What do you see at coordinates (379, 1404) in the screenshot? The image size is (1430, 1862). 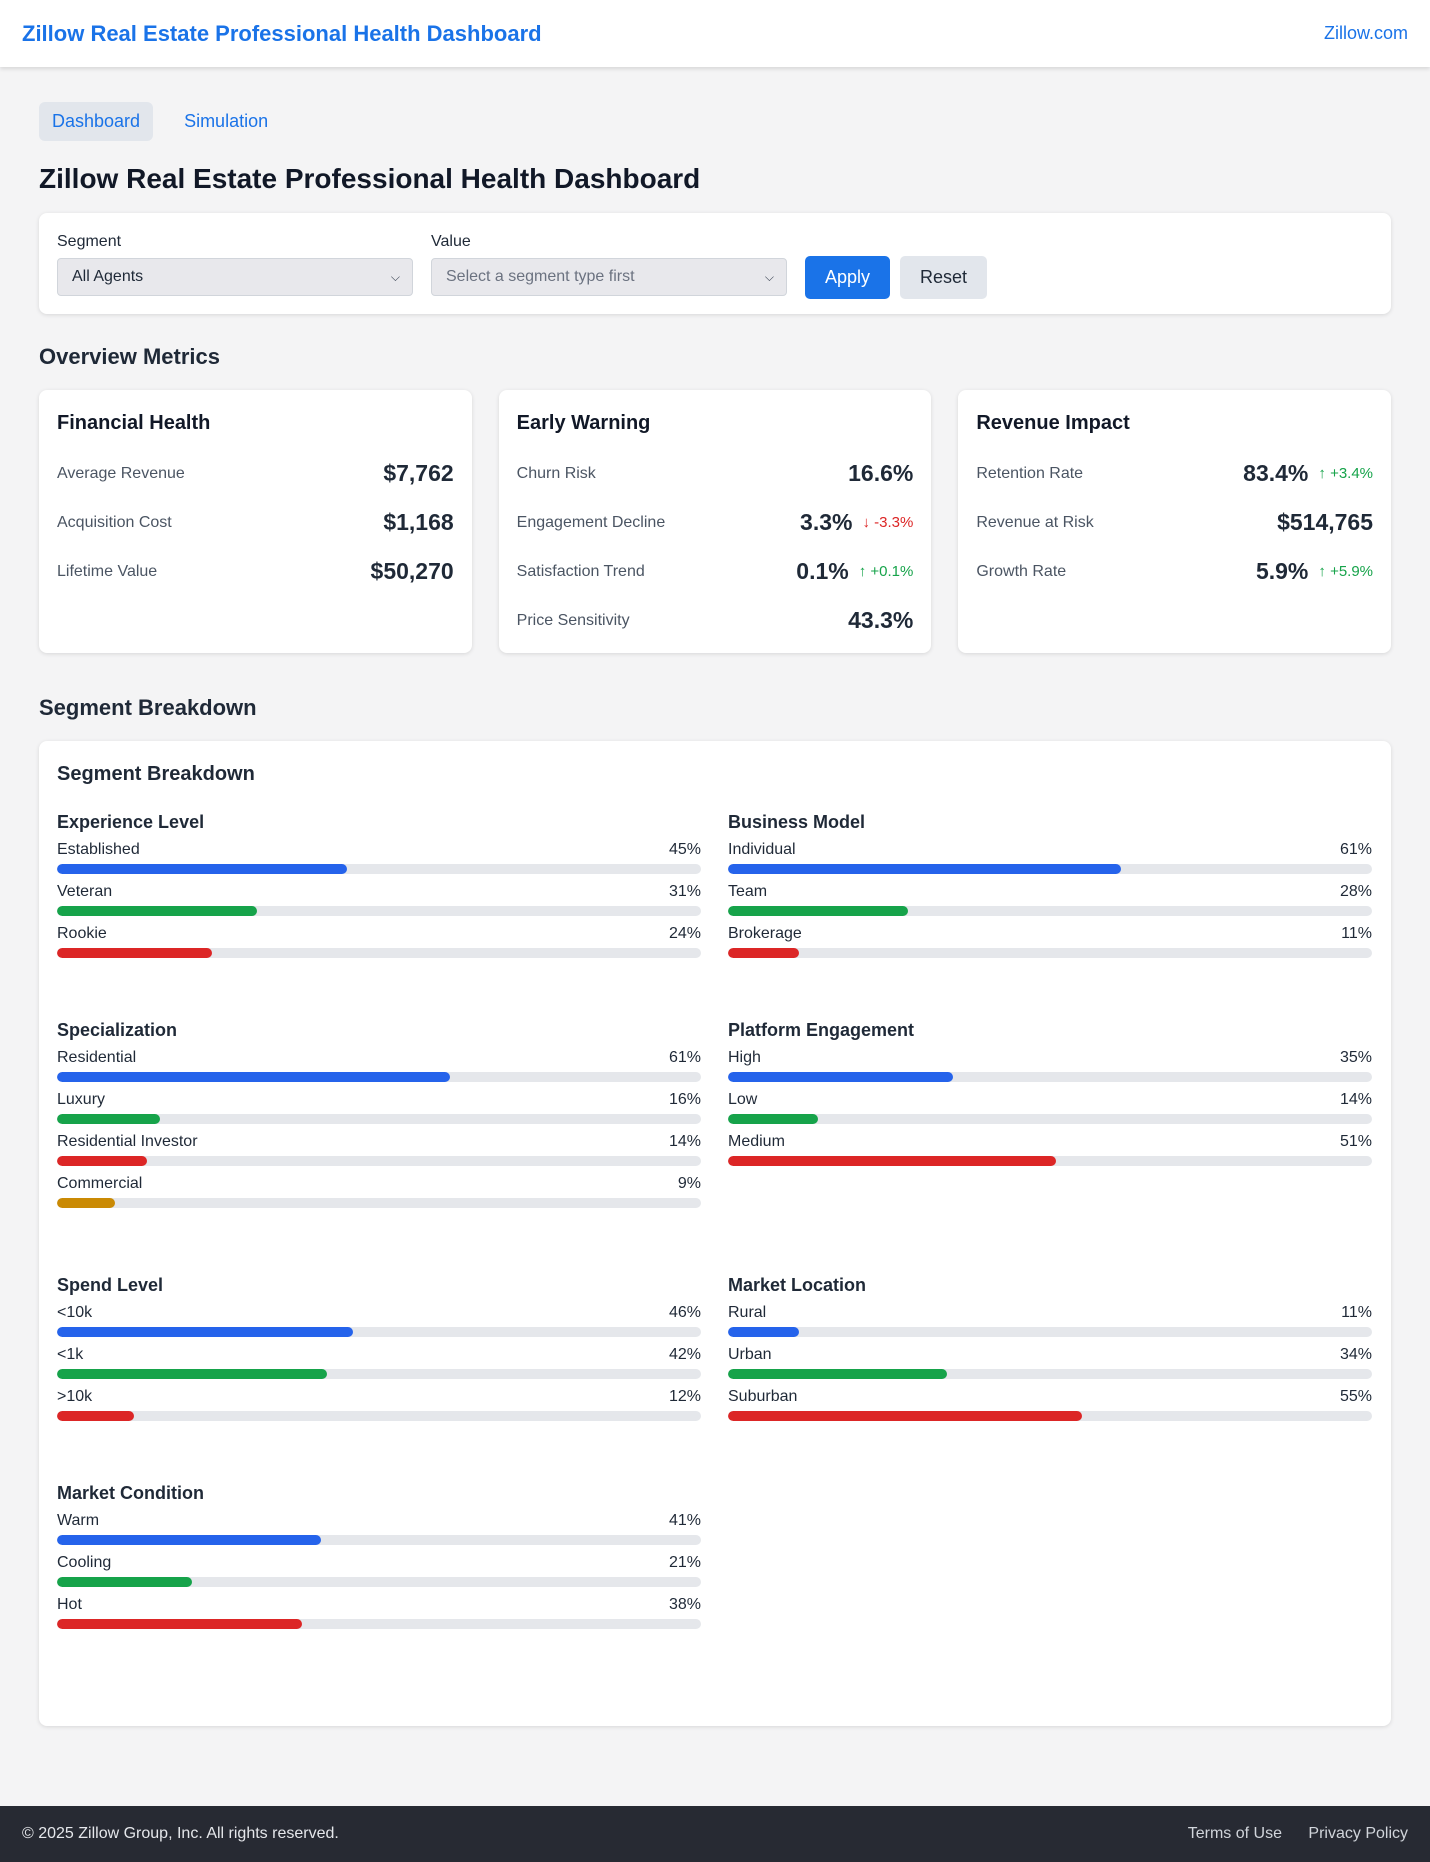 I see `breakdown-item: >10k 12%` at bounding box center [379, 1404].